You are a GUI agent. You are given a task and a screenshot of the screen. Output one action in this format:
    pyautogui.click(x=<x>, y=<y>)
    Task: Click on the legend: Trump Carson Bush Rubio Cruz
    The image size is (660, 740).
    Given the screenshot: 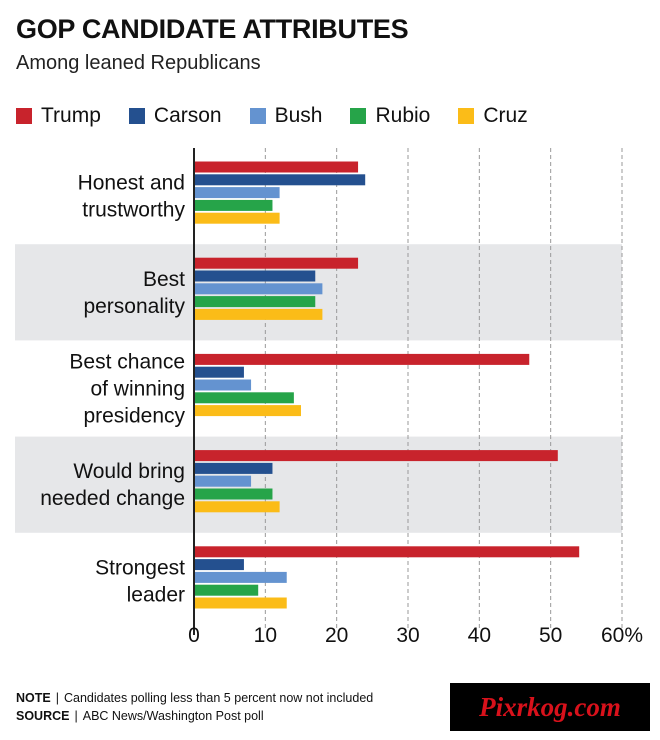 What is the action you would take?
    pyautogui.click(x=286, y=116)
    